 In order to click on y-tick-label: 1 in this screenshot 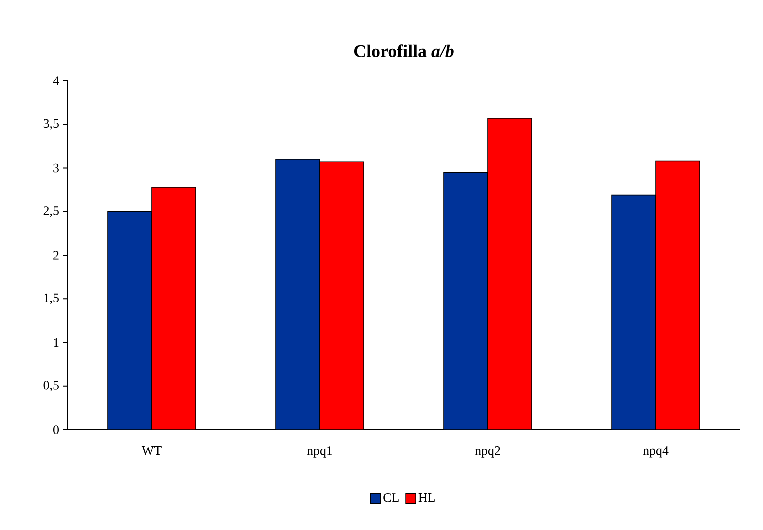, I will do `click(56, 343)`.